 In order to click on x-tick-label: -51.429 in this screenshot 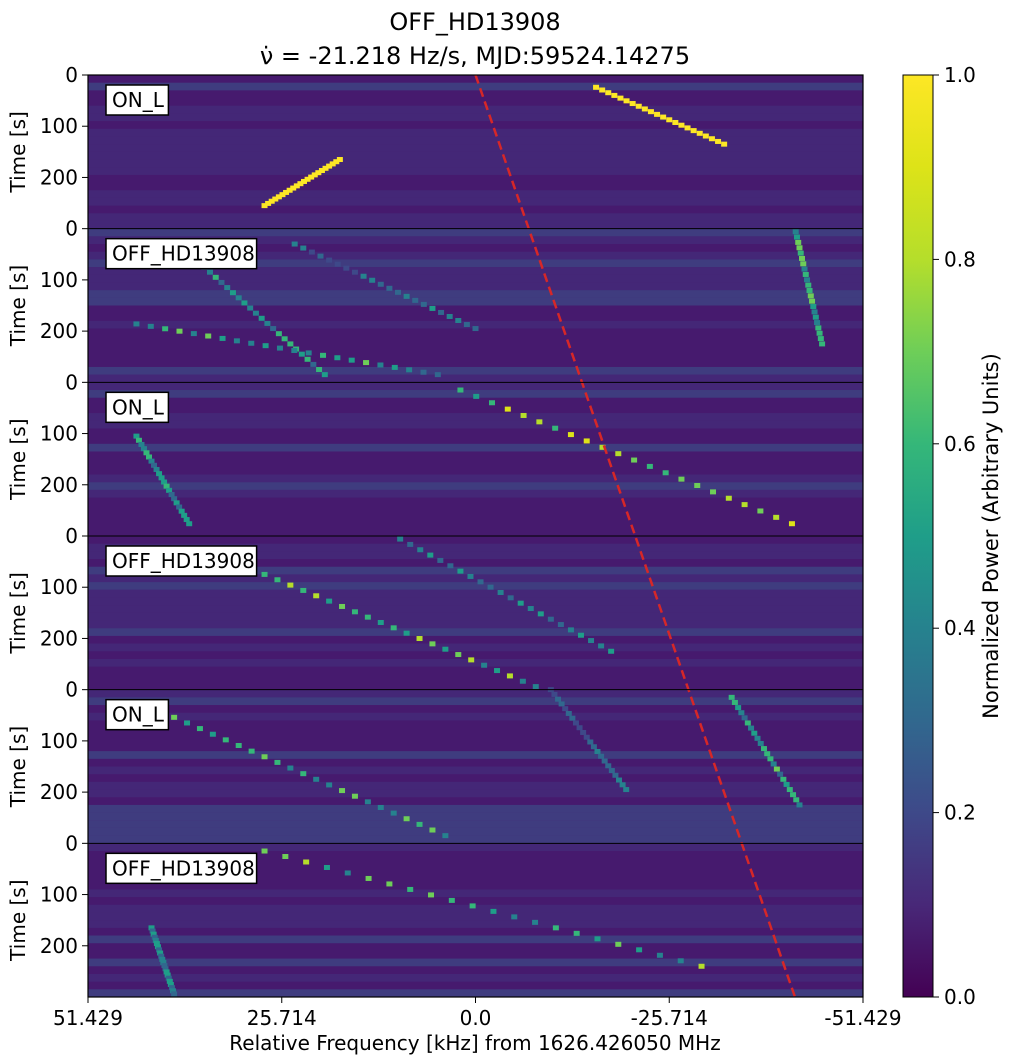, I will do `click(862, 1018)`.